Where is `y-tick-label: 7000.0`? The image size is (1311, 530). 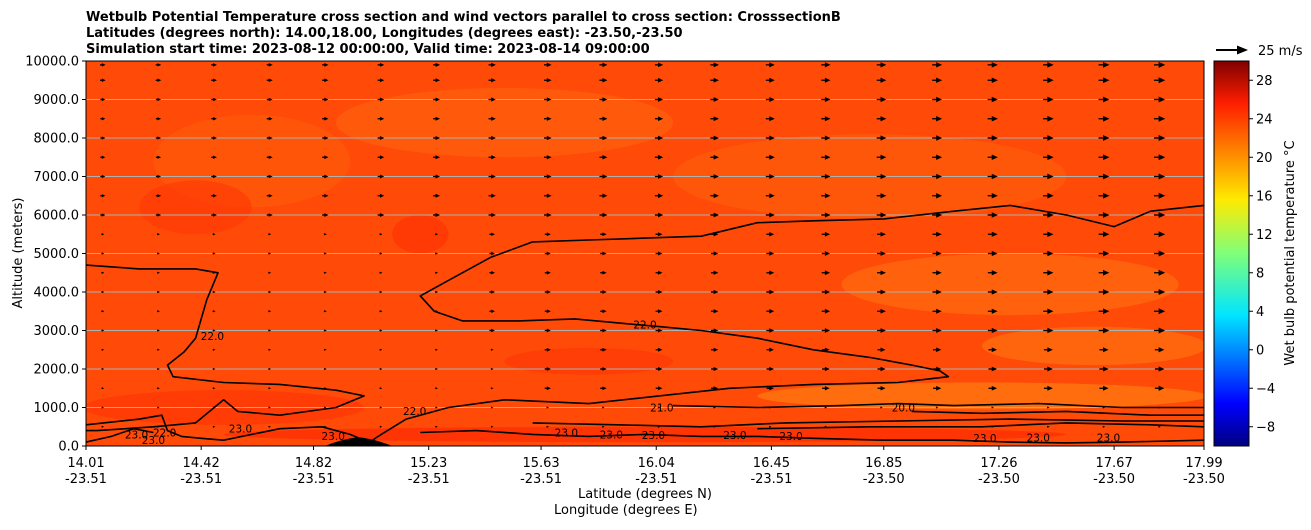 y-tick-label: 7000.0 is located at coordinates (57, 177).